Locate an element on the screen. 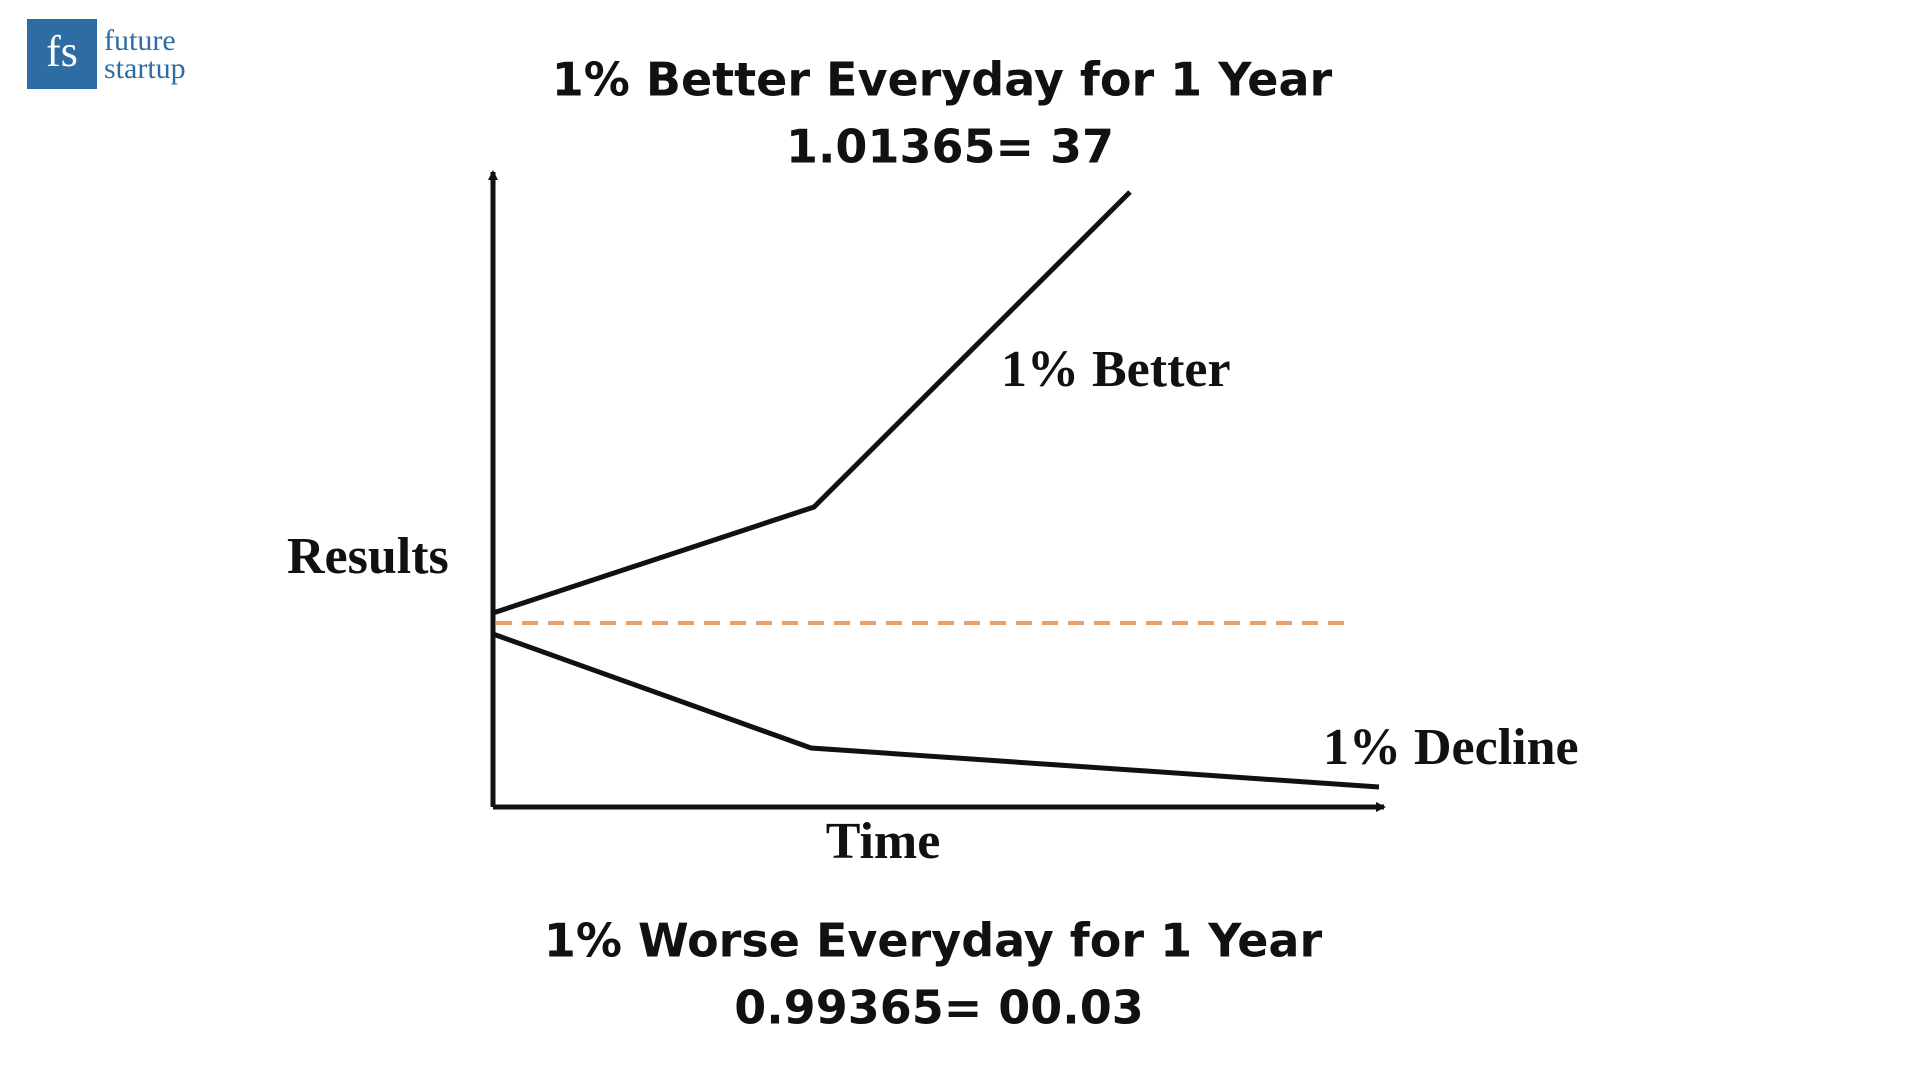  logo-text: startup is located at coordinates (145, 68).